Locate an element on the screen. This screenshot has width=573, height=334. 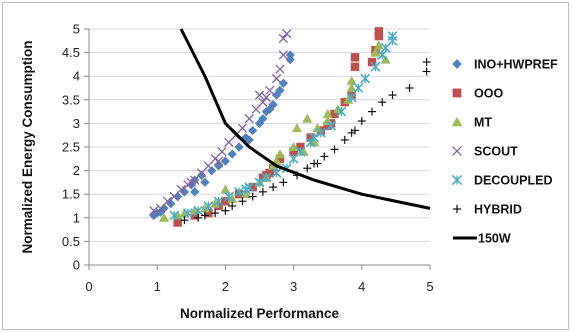
x-tick-label: 1 is located at coordinates (157, 286).